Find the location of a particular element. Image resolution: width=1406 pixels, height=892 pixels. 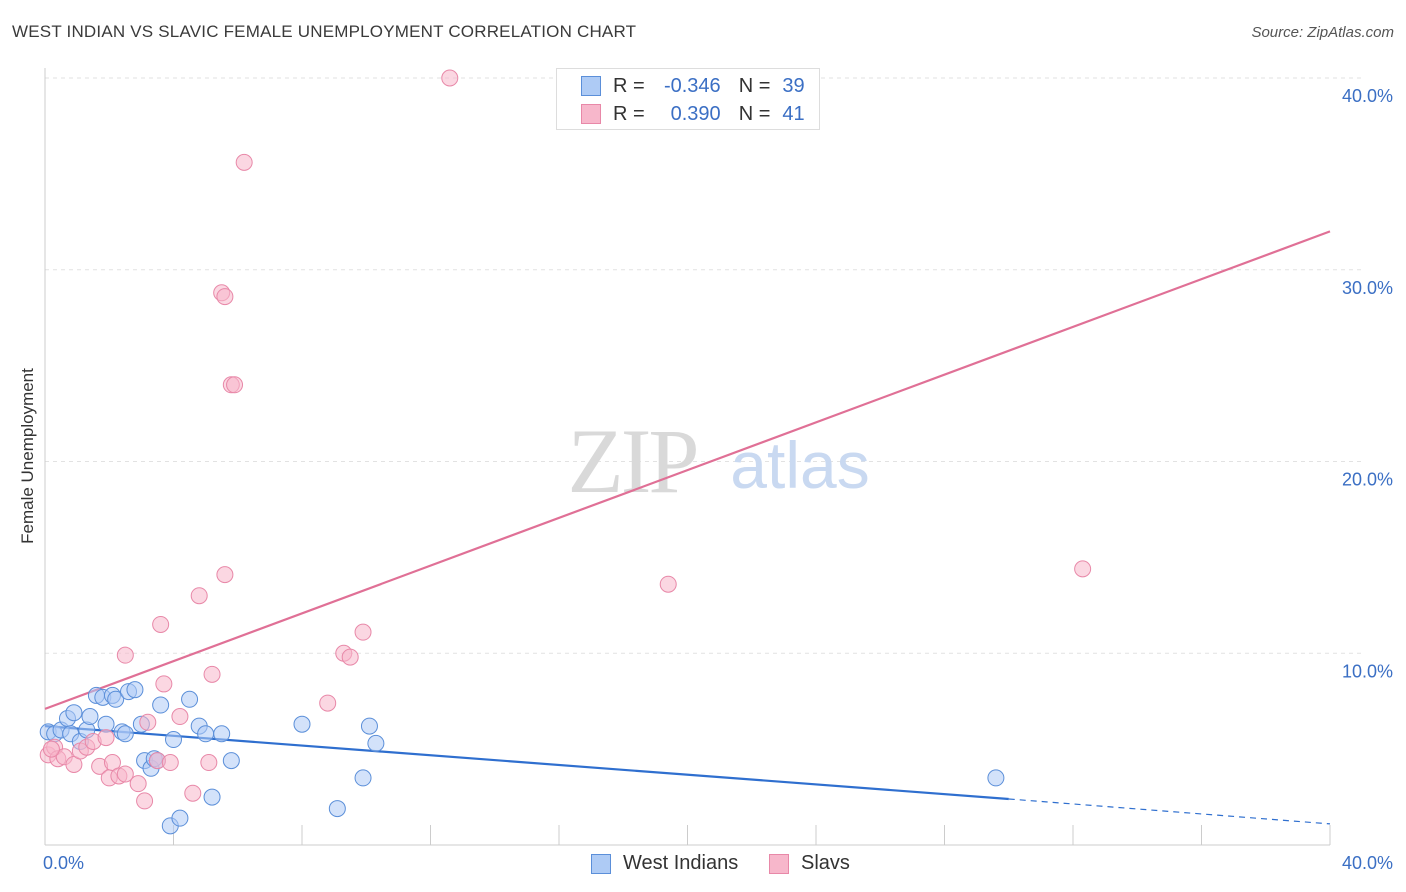

source-label: Source: ZipAtlas.com is located at coordinates (1322, 32).